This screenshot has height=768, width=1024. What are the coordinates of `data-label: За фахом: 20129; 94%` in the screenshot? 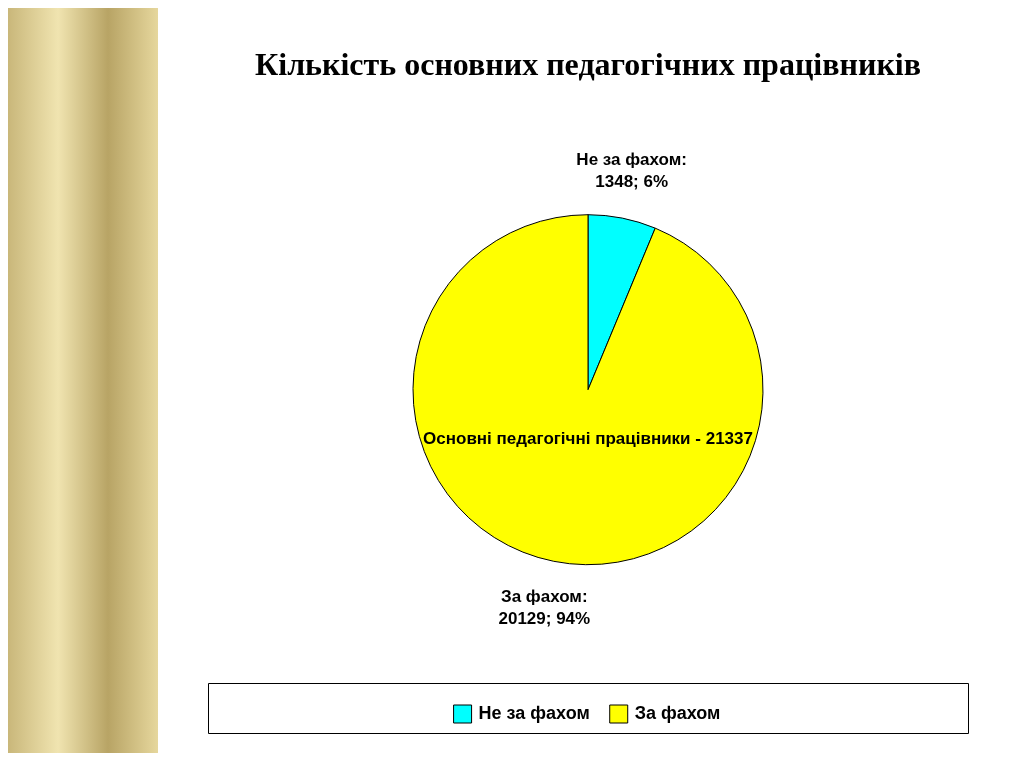 It's located at (544, 608).